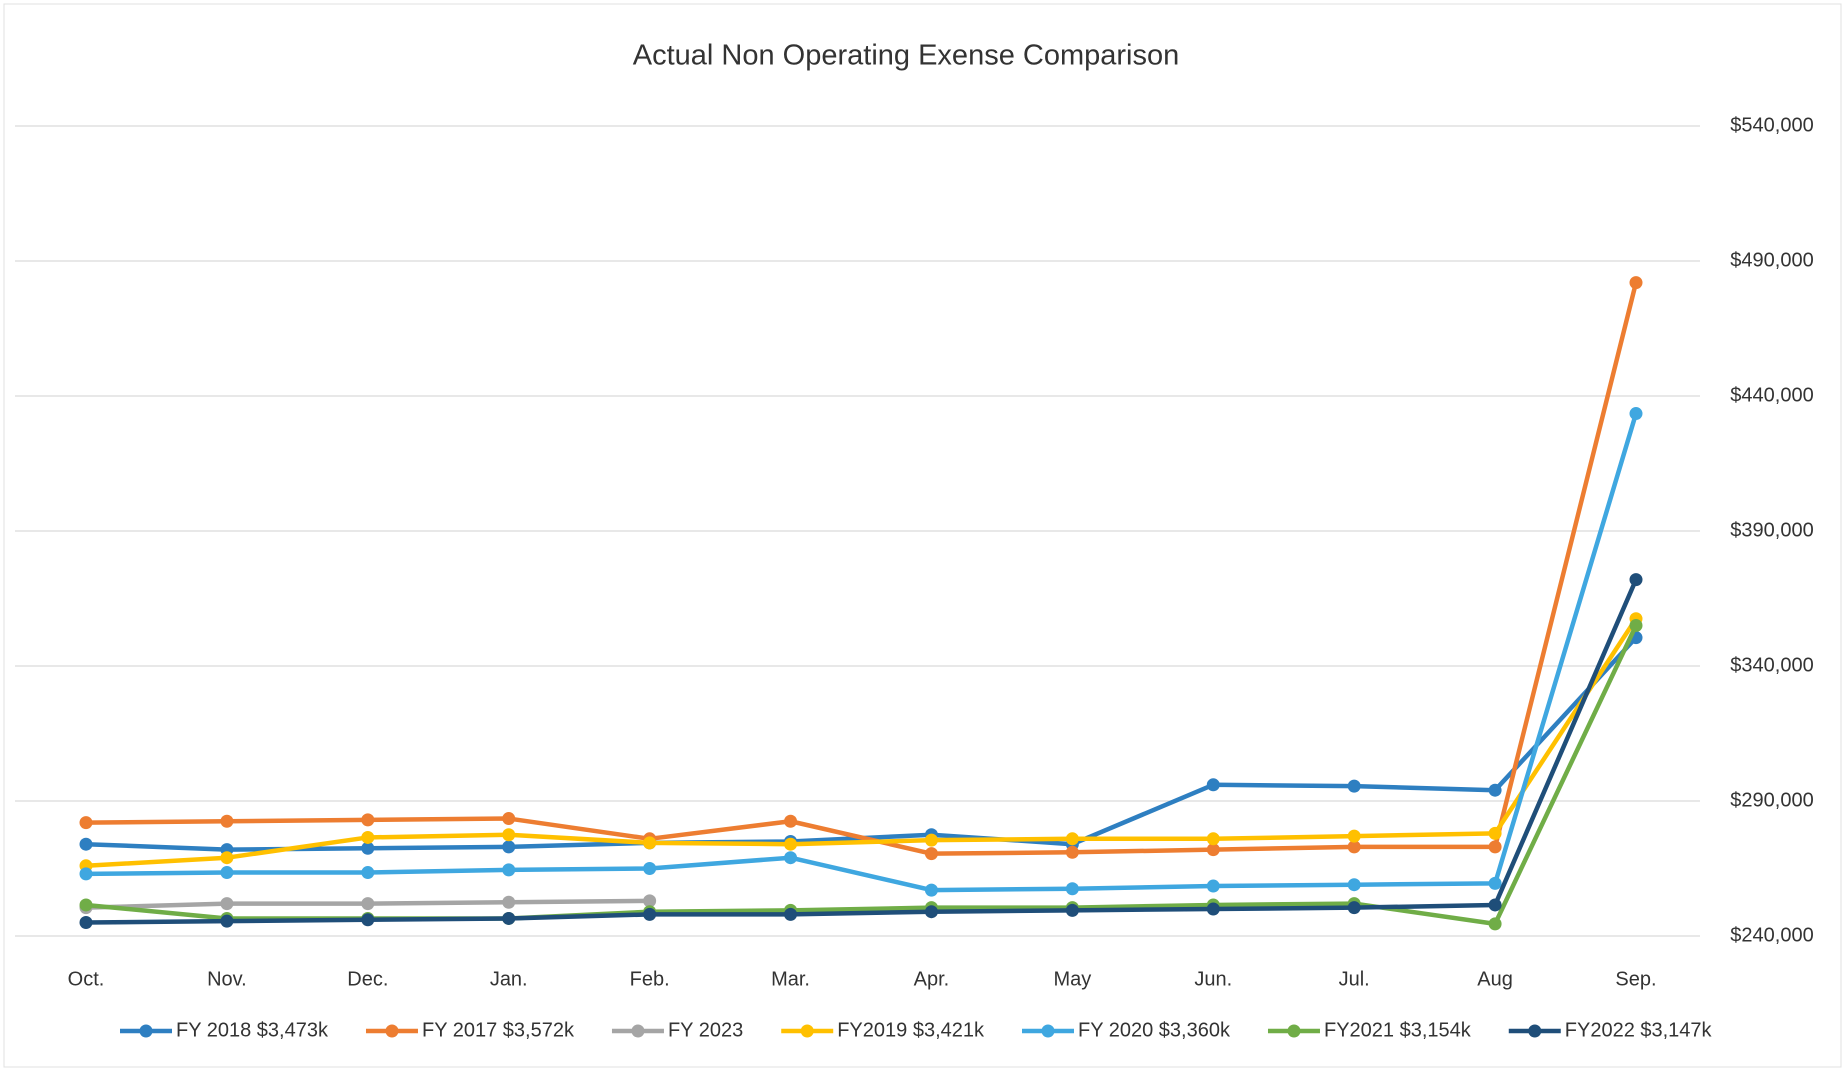  I want to click on legend-label: FY 2020 $3,360k, so click(1154, 1030).